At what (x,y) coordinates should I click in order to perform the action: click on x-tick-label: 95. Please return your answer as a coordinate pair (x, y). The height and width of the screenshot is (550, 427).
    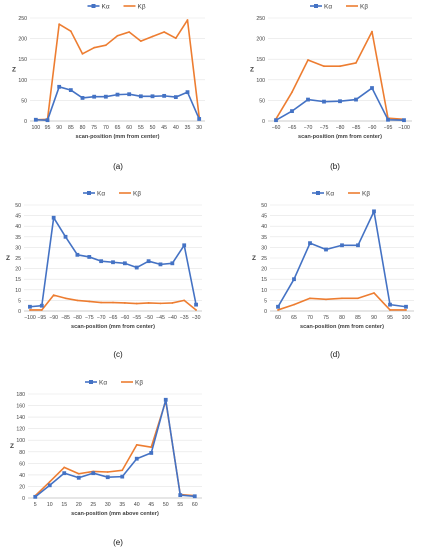
    Looking at the image, I should click on (390, 318).